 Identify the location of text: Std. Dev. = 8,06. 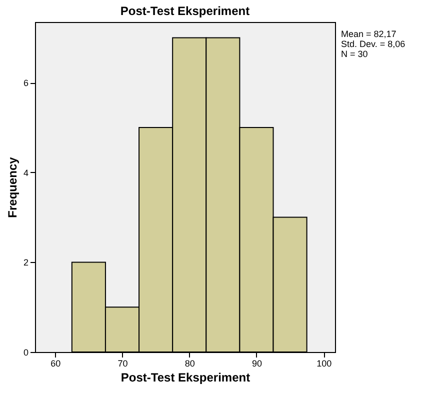
(373, 44).